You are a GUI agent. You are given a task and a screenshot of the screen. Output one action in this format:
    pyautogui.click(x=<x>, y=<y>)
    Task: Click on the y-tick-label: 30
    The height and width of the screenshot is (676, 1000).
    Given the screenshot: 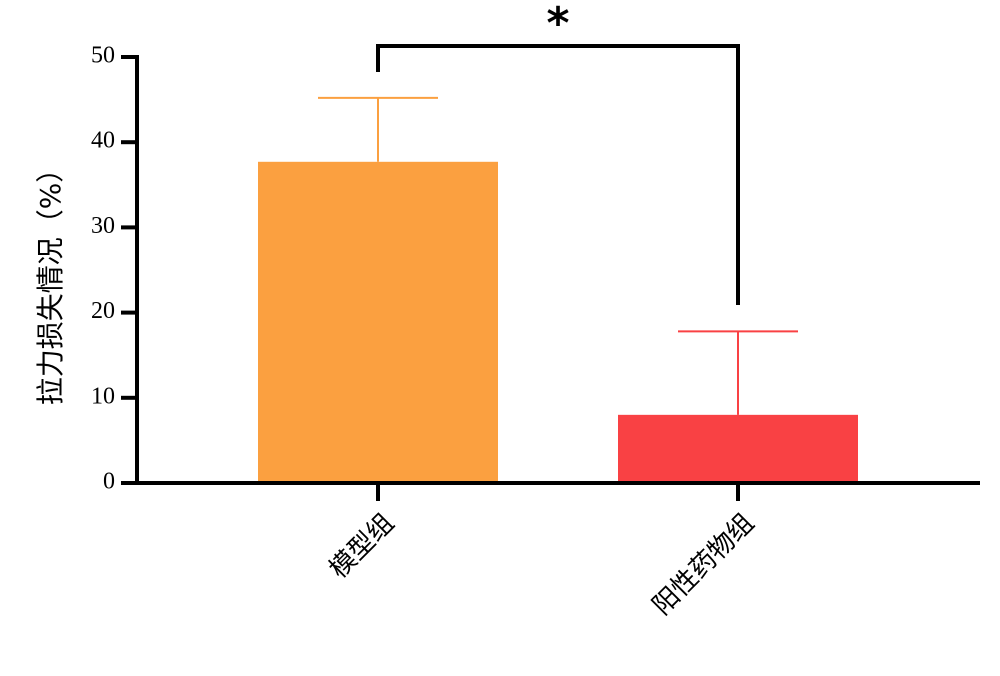 What is the action you would take?
    pyautogui.click(x=103, y=226)
    